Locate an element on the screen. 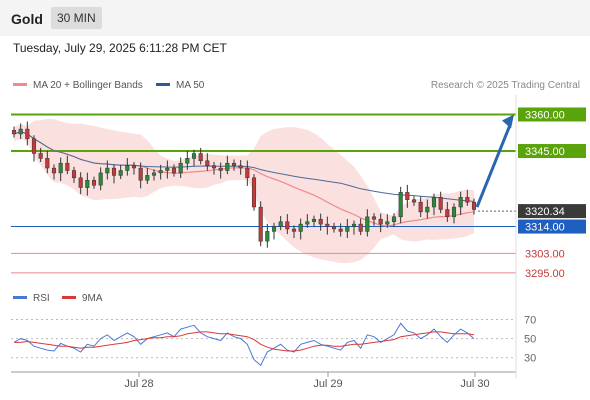 The image size is (590, 400). timeframe-badge: 30 MIN is located at coordinates (76, 18).